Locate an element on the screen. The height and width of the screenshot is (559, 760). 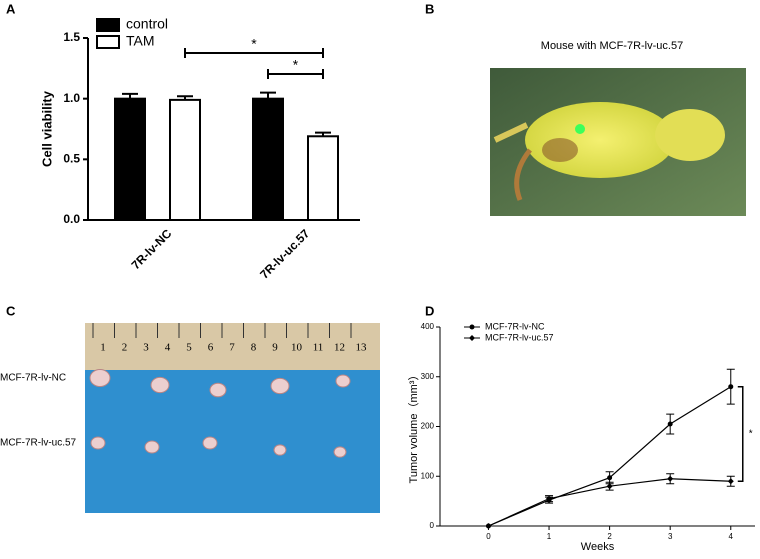
x-axis-label: Weeks is located at coordinates (598, 547).